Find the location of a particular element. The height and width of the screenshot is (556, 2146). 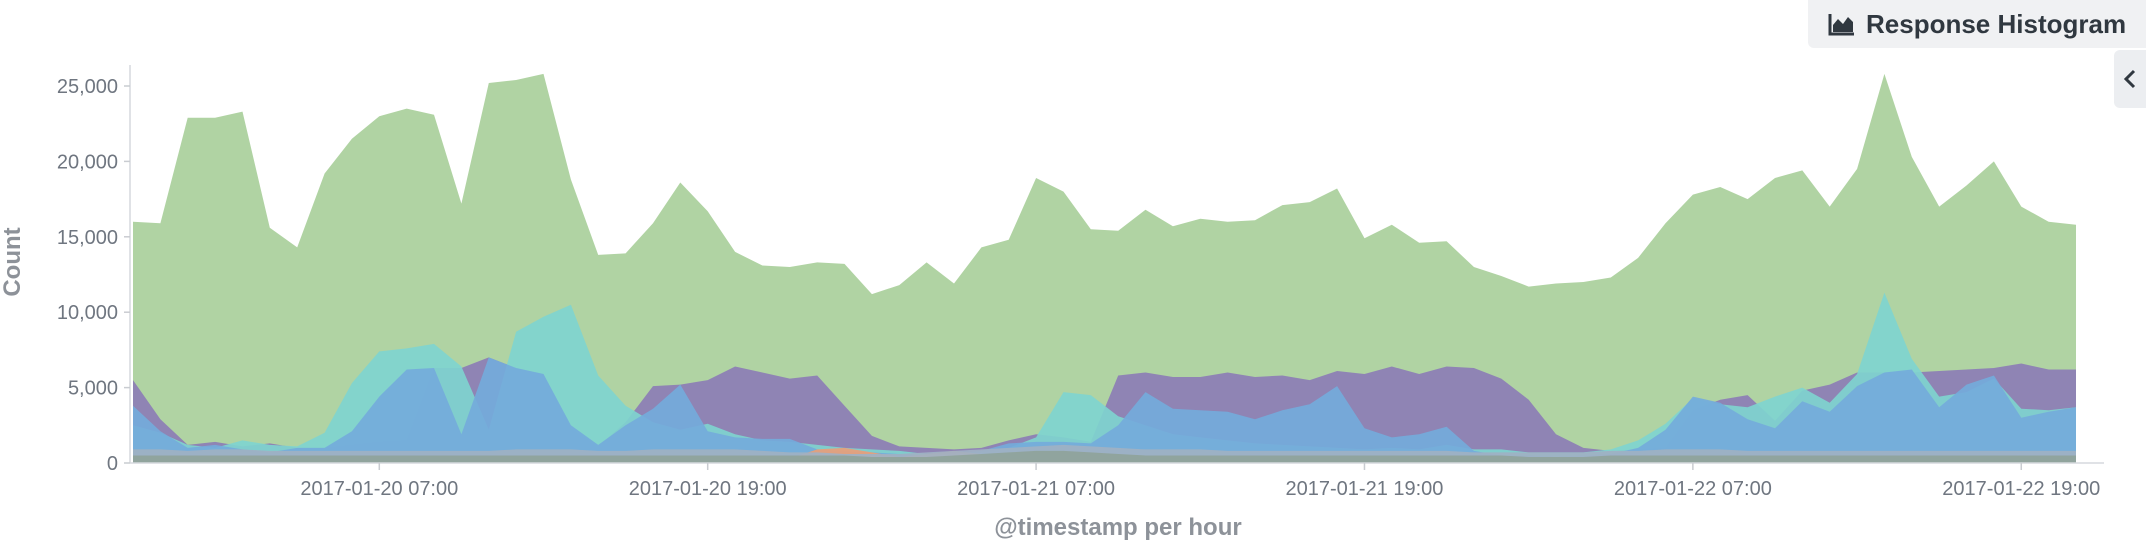

panel-title-bar: Response Histogram is located at coordinates (1977, 24).